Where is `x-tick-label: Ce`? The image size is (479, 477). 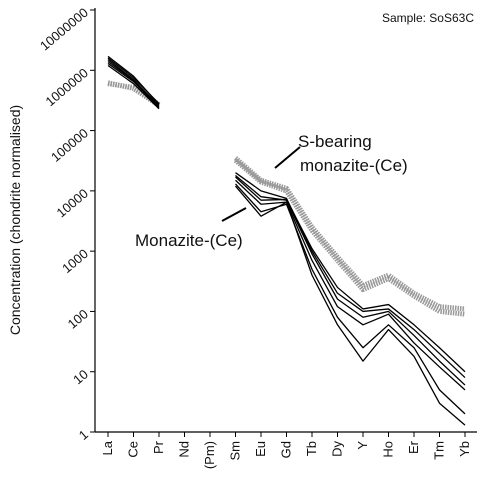 x-tick-label: Ce is located at coordinates (133, 449).